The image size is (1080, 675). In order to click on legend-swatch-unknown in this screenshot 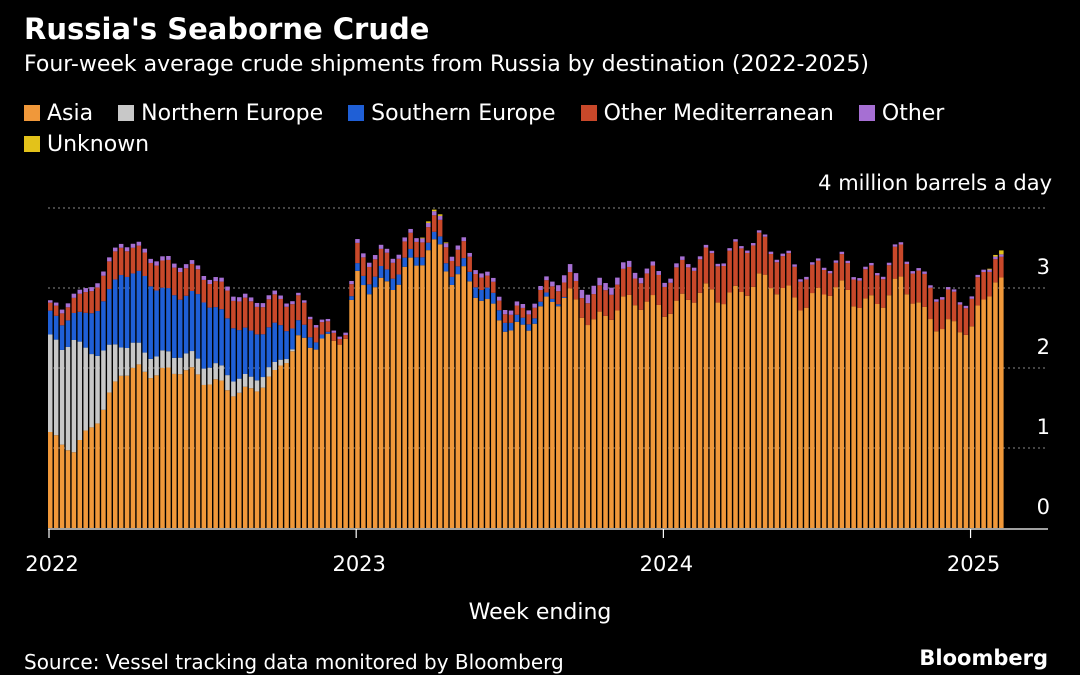, I will do `click(32, 144)`.